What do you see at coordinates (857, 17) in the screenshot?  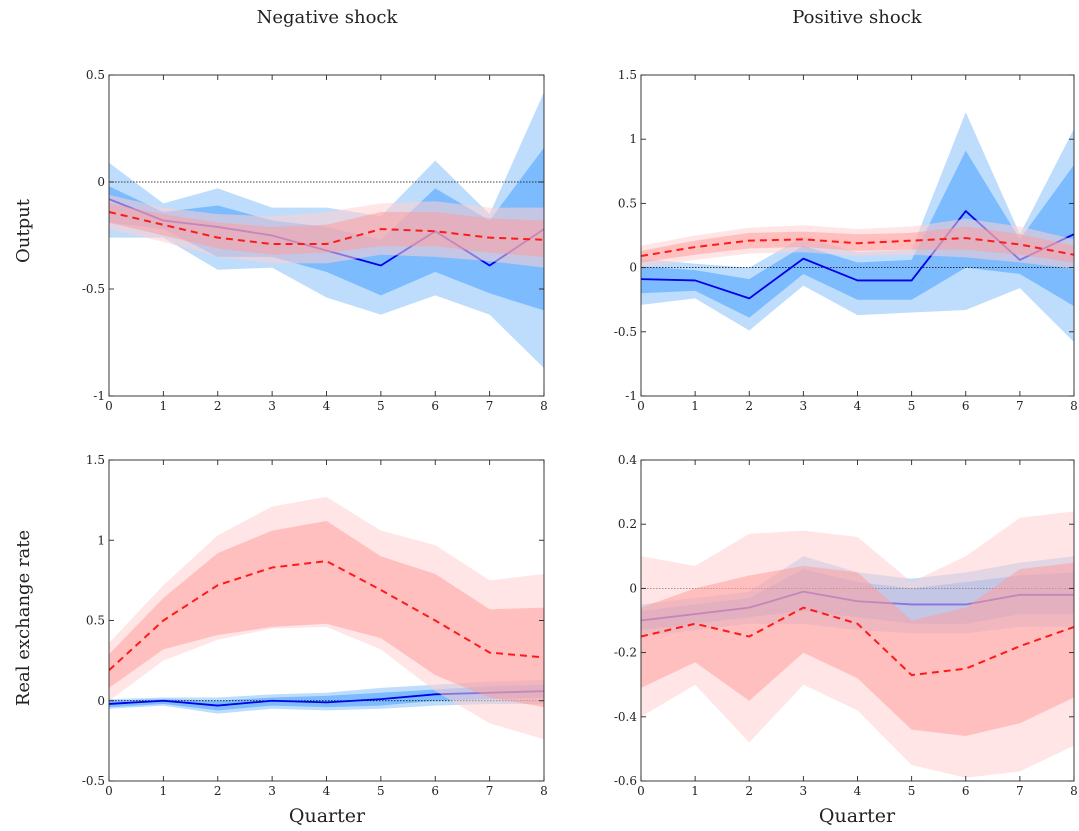 I see `column-title-positive: Positive shock` at bounding box center [857, 17].